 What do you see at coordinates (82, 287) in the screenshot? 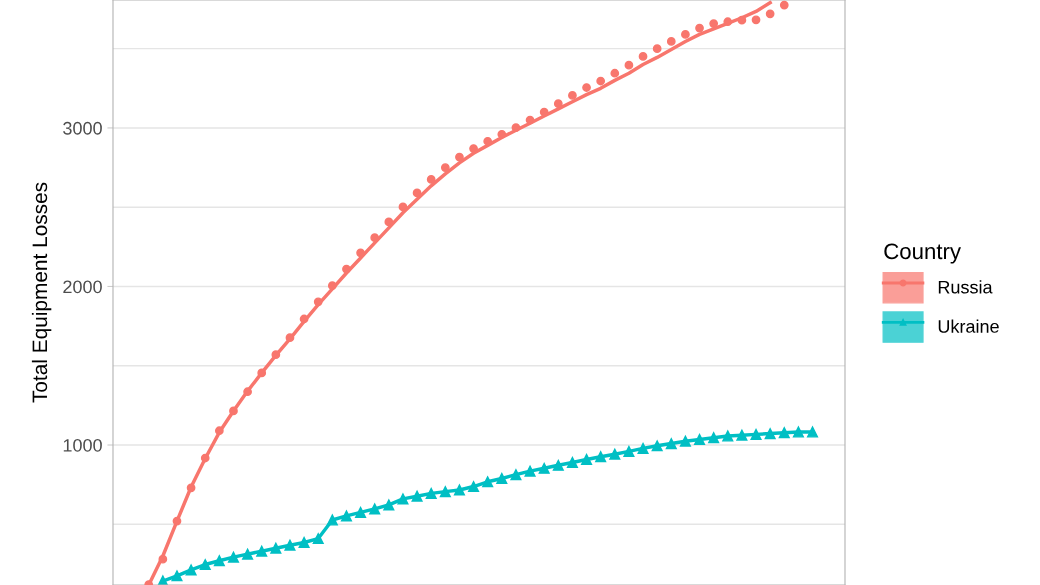
I see `y-tick-label: 2000` at bounding box center [82, 287].